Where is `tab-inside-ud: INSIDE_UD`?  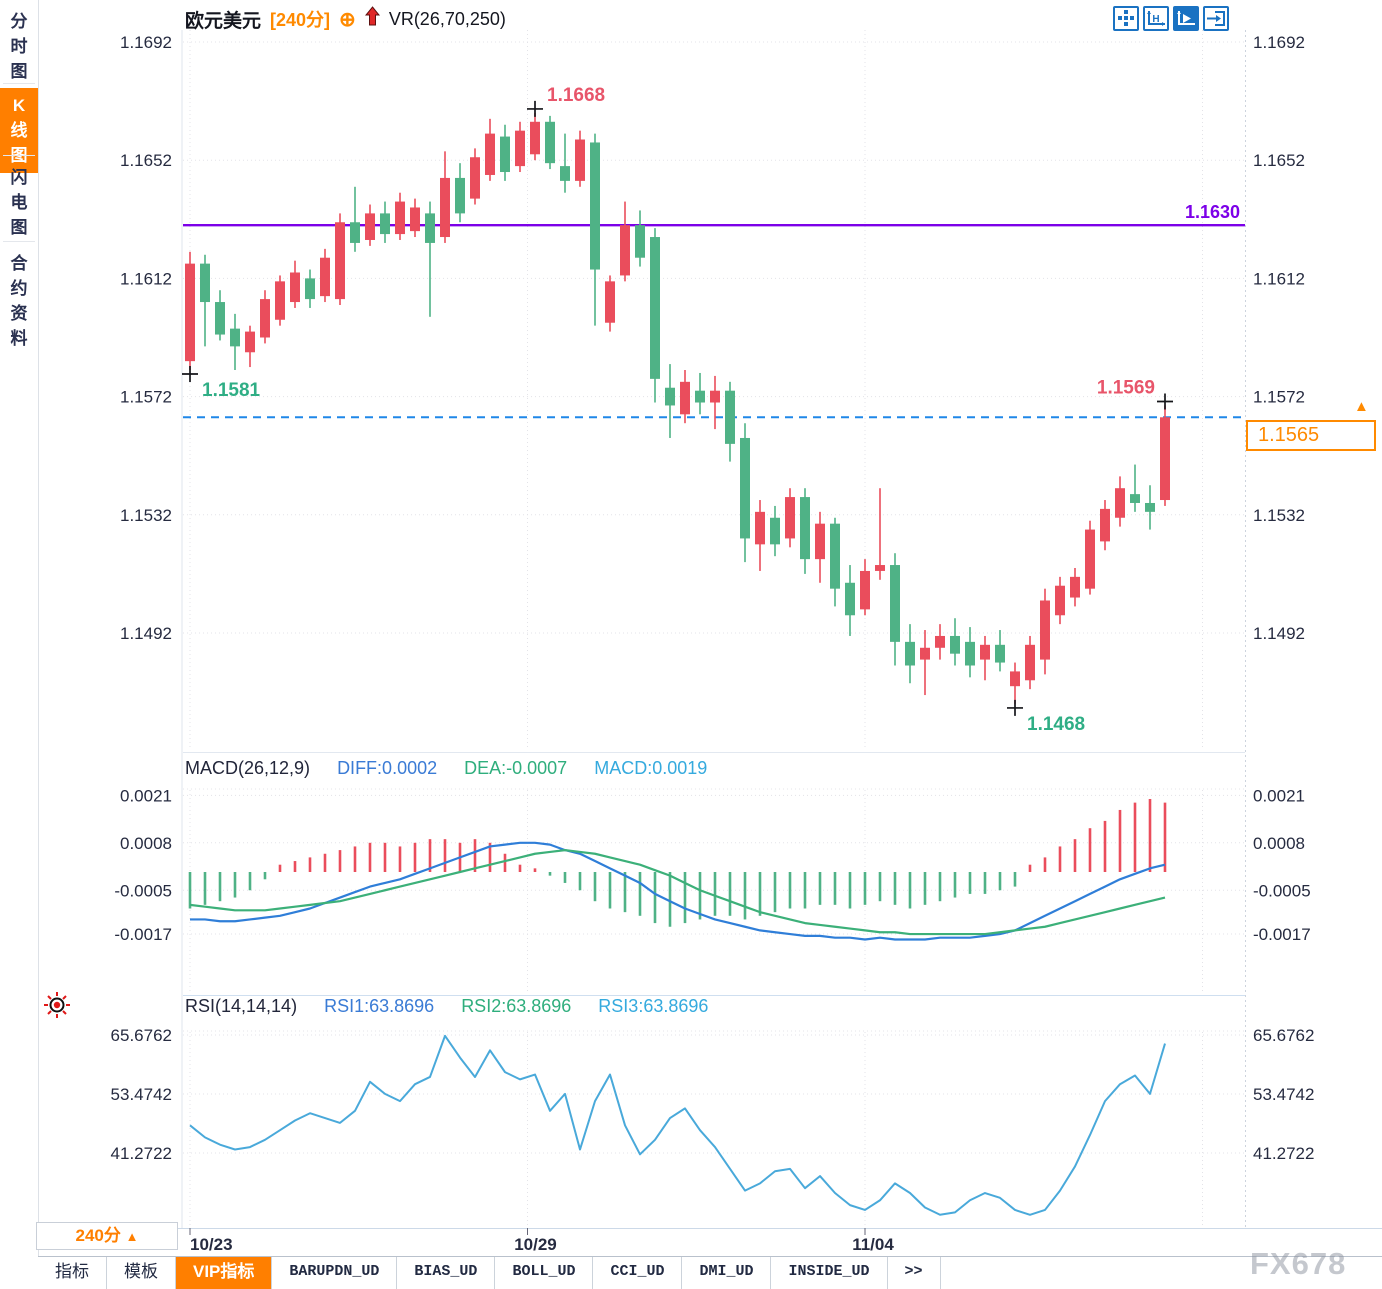 tab-inside-ud: INSIDE_UD is located at coordinates (829, 1273).